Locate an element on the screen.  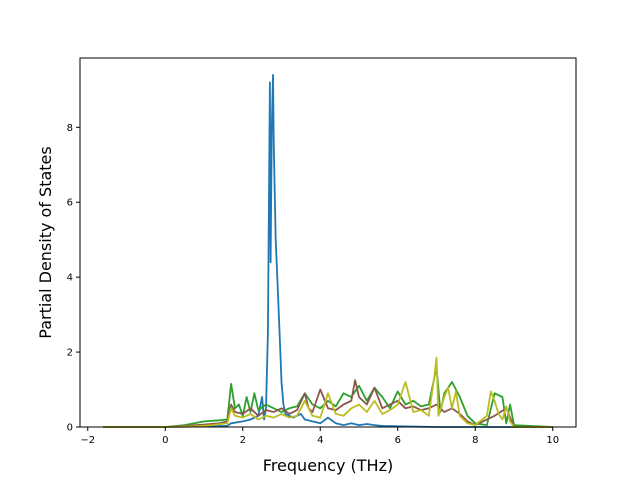
x-tick-label: 4 is located at coordinates (320, 440).